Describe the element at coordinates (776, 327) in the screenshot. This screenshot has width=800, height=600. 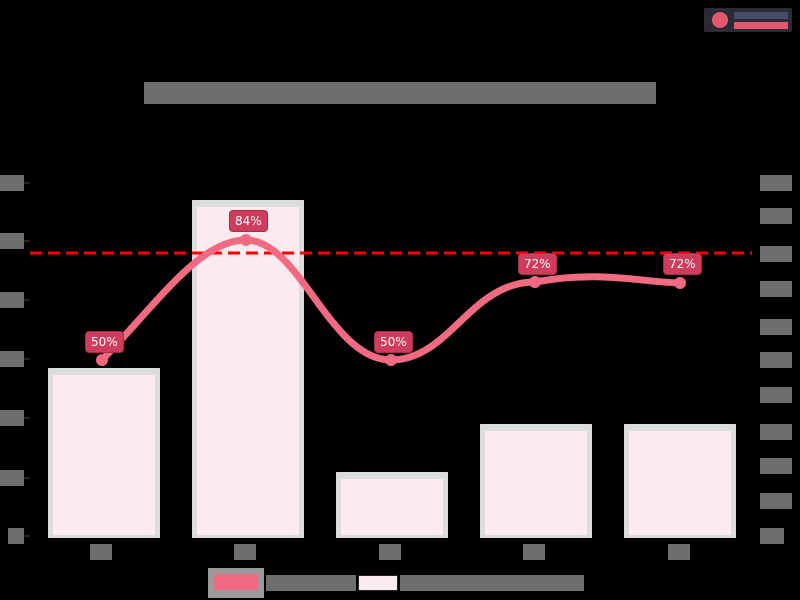
I see `right-axis-label: 60` at that location.